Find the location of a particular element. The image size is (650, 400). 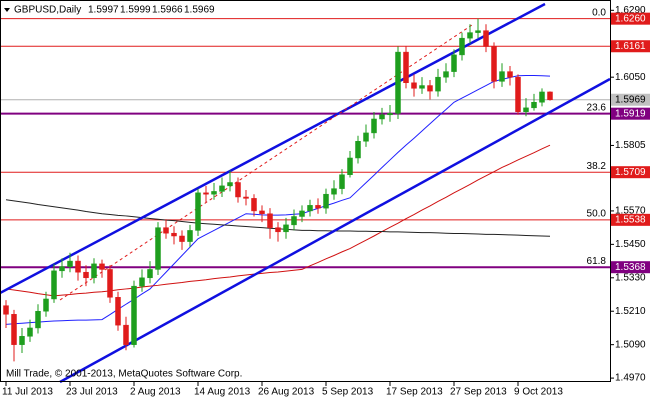

x-tick-label: 2 Aug 2013 is located at coordinates (155, 392).